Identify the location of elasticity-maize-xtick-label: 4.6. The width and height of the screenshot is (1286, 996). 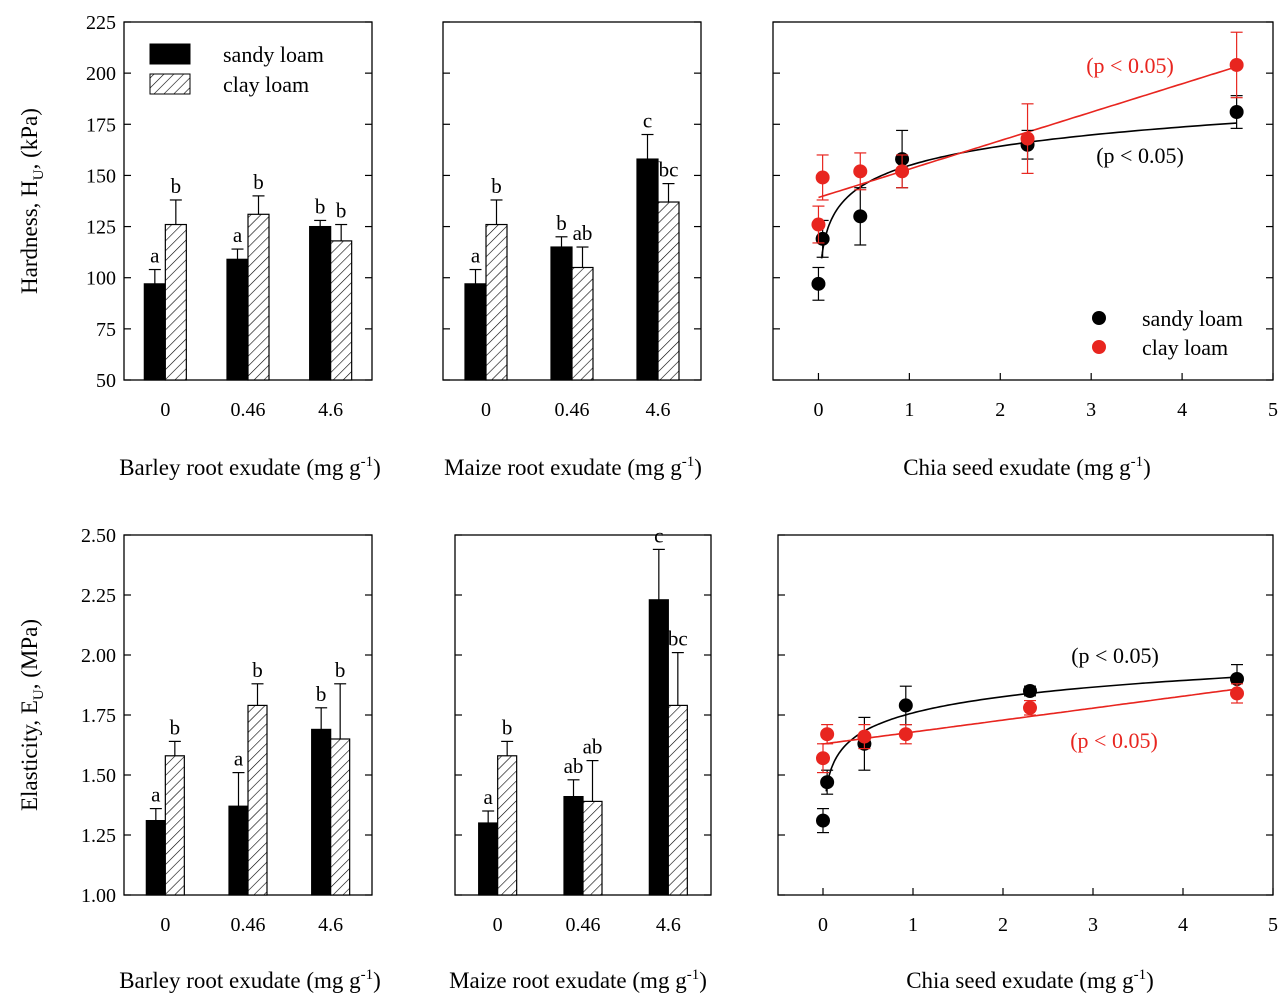
(668, 925).